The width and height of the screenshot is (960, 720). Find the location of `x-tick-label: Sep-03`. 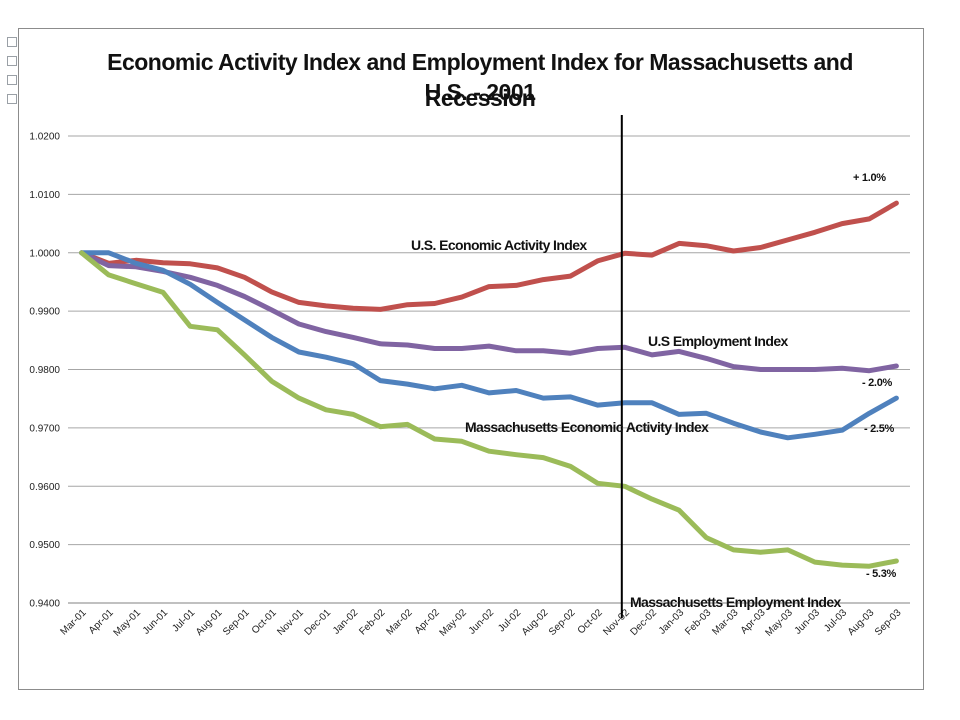

x-tick-label: Sep-03 is located at coordinates (888, 622).